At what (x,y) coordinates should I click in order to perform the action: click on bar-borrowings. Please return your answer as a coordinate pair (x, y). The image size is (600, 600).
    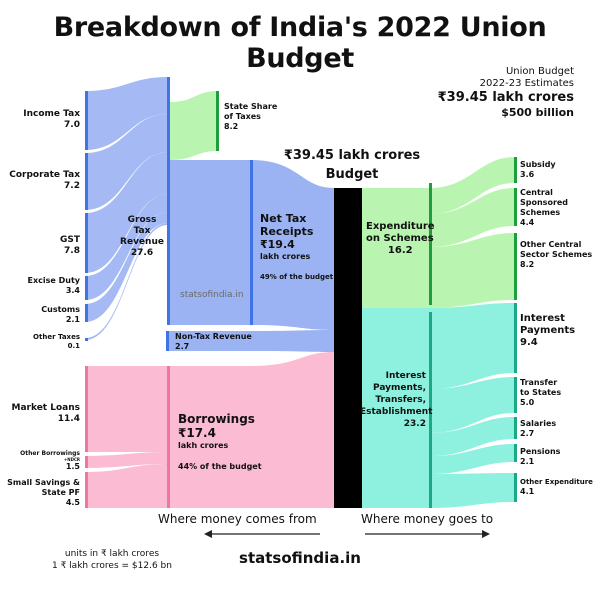
    Looking at the image, I should click on (168, 437).